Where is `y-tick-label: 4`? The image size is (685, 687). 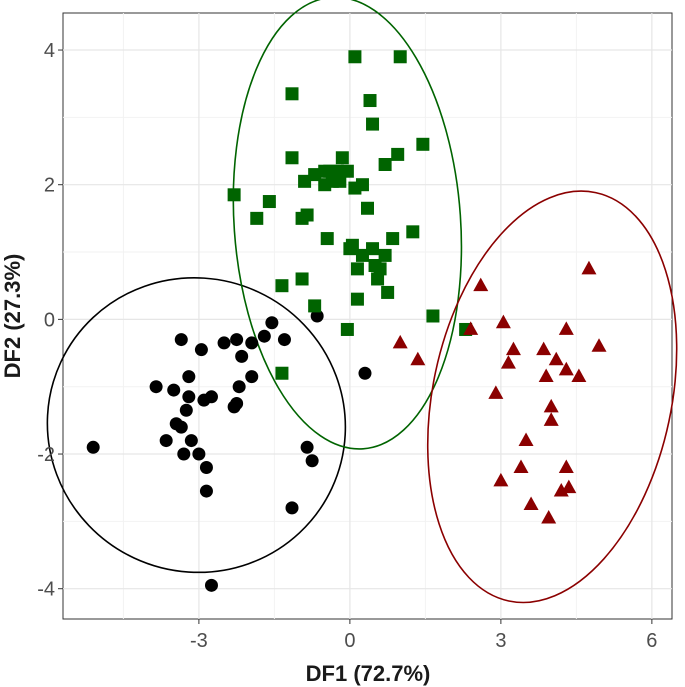 y-tick-label: 4 is located at coordinates (49, 51).